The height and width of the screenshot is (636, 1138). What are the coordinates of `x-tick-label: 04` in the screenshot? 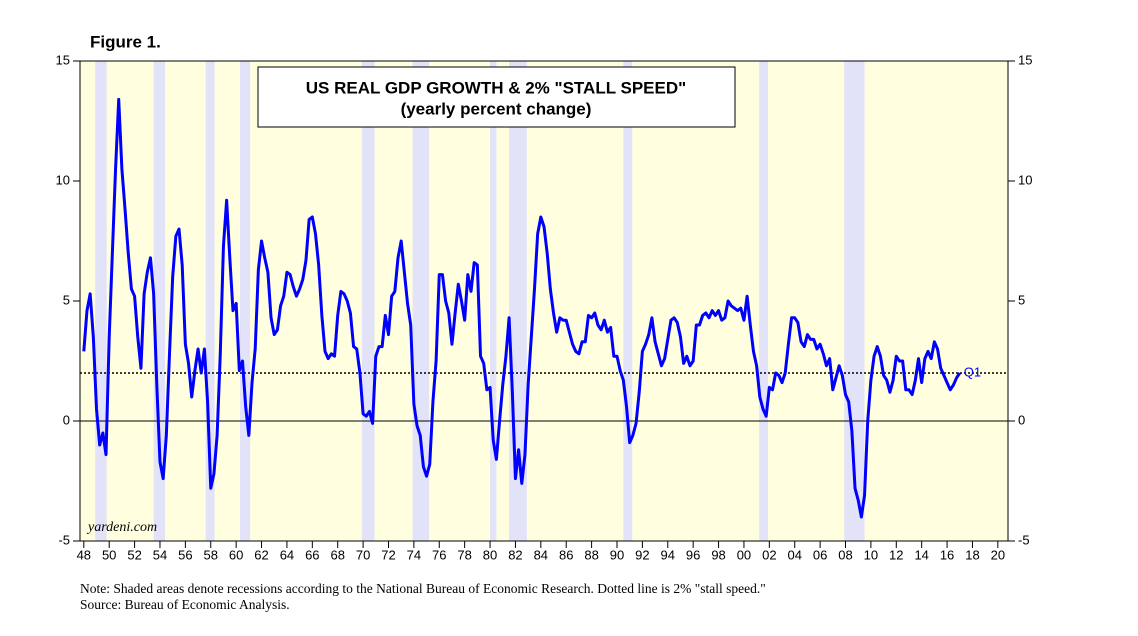 It's located at (794, 554).